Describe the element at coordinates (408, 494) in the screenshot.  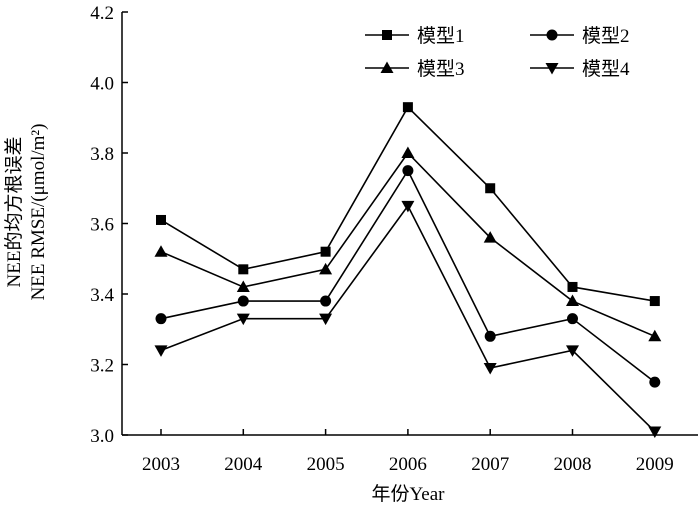
I see `x-axis-title: 年份Year` at that location.